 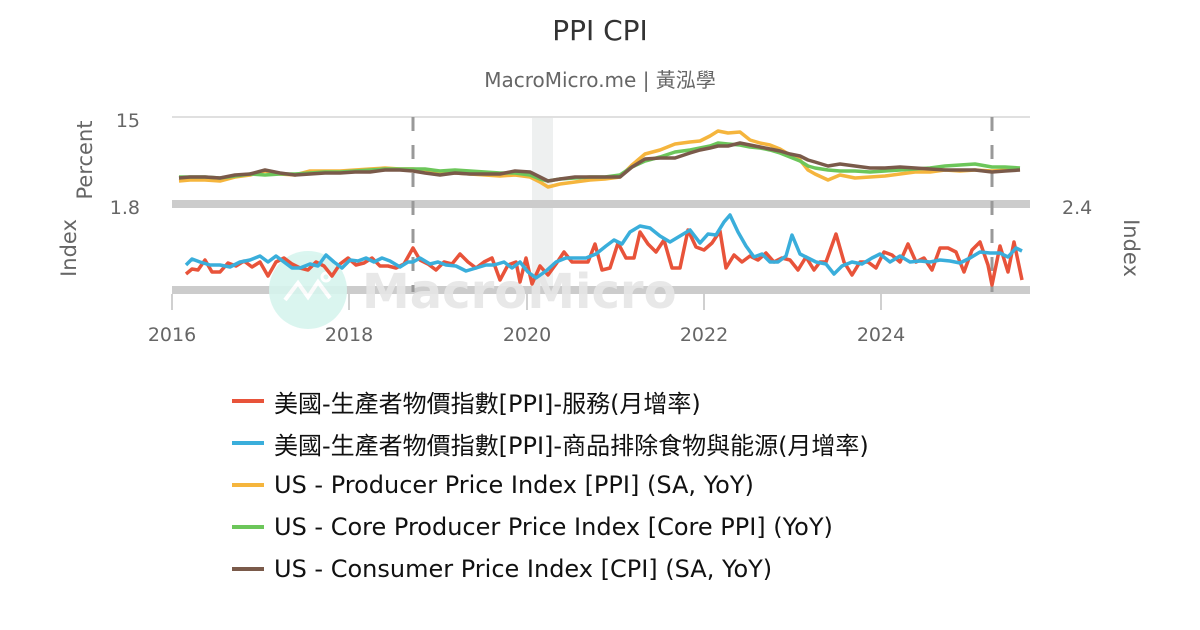 I want to click on x-tick-marks, so click(x=526, y=302).